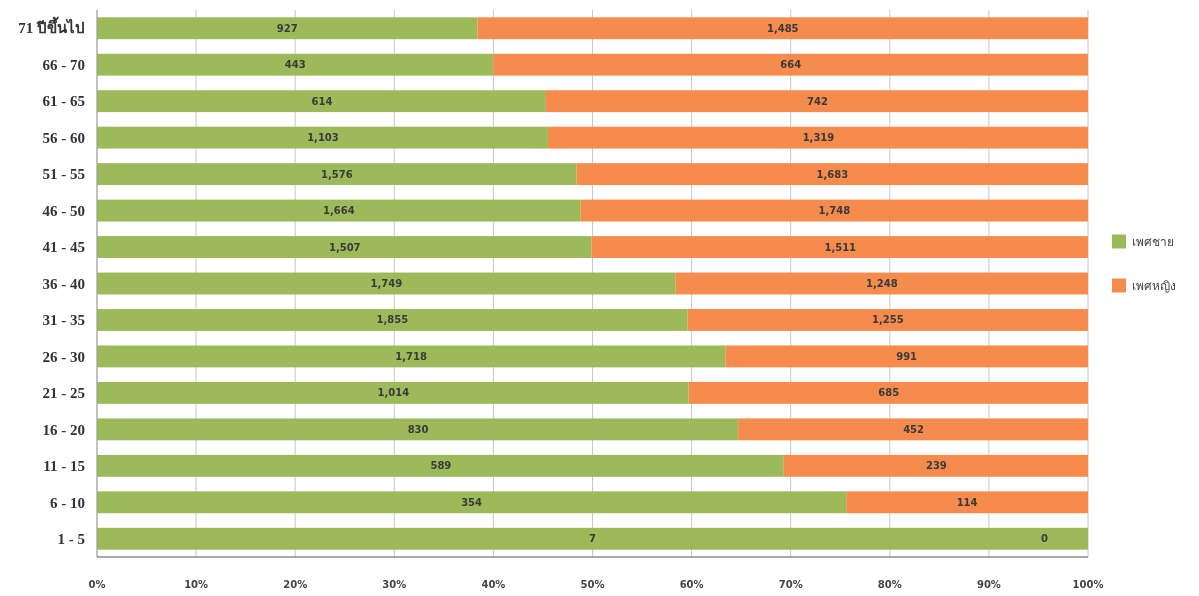  I want to click on annotation: 1,683, so click(832, 174).